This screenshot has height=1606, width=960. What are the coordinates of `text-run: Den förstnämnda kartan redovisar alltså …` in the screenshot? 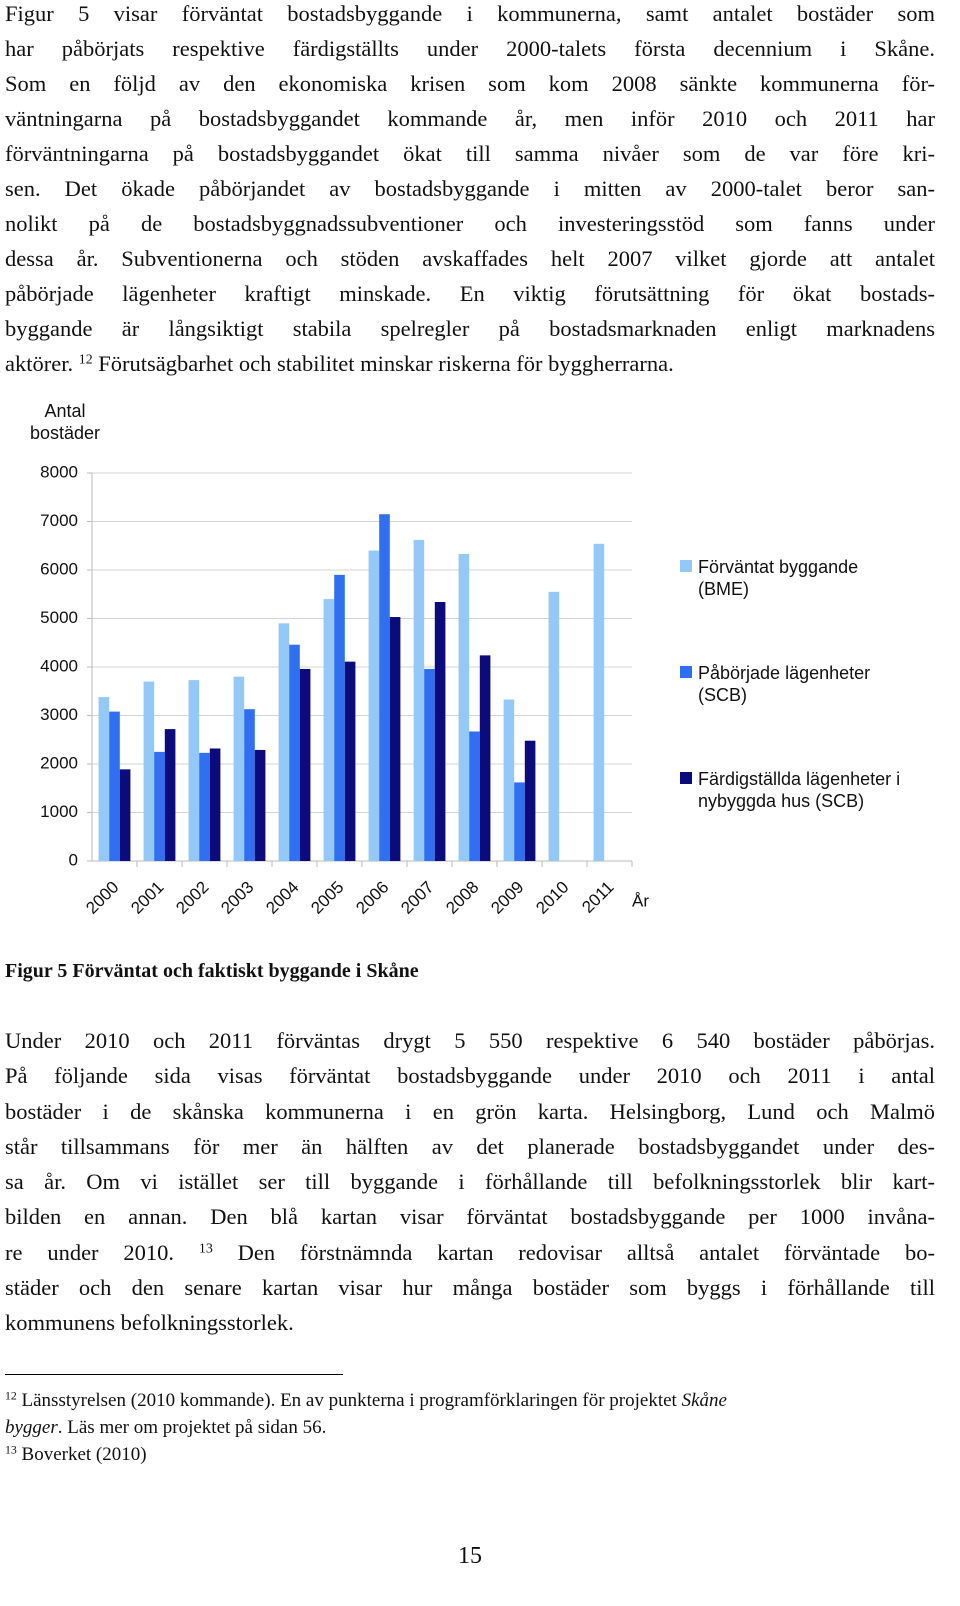 It's located at (573, 1252).